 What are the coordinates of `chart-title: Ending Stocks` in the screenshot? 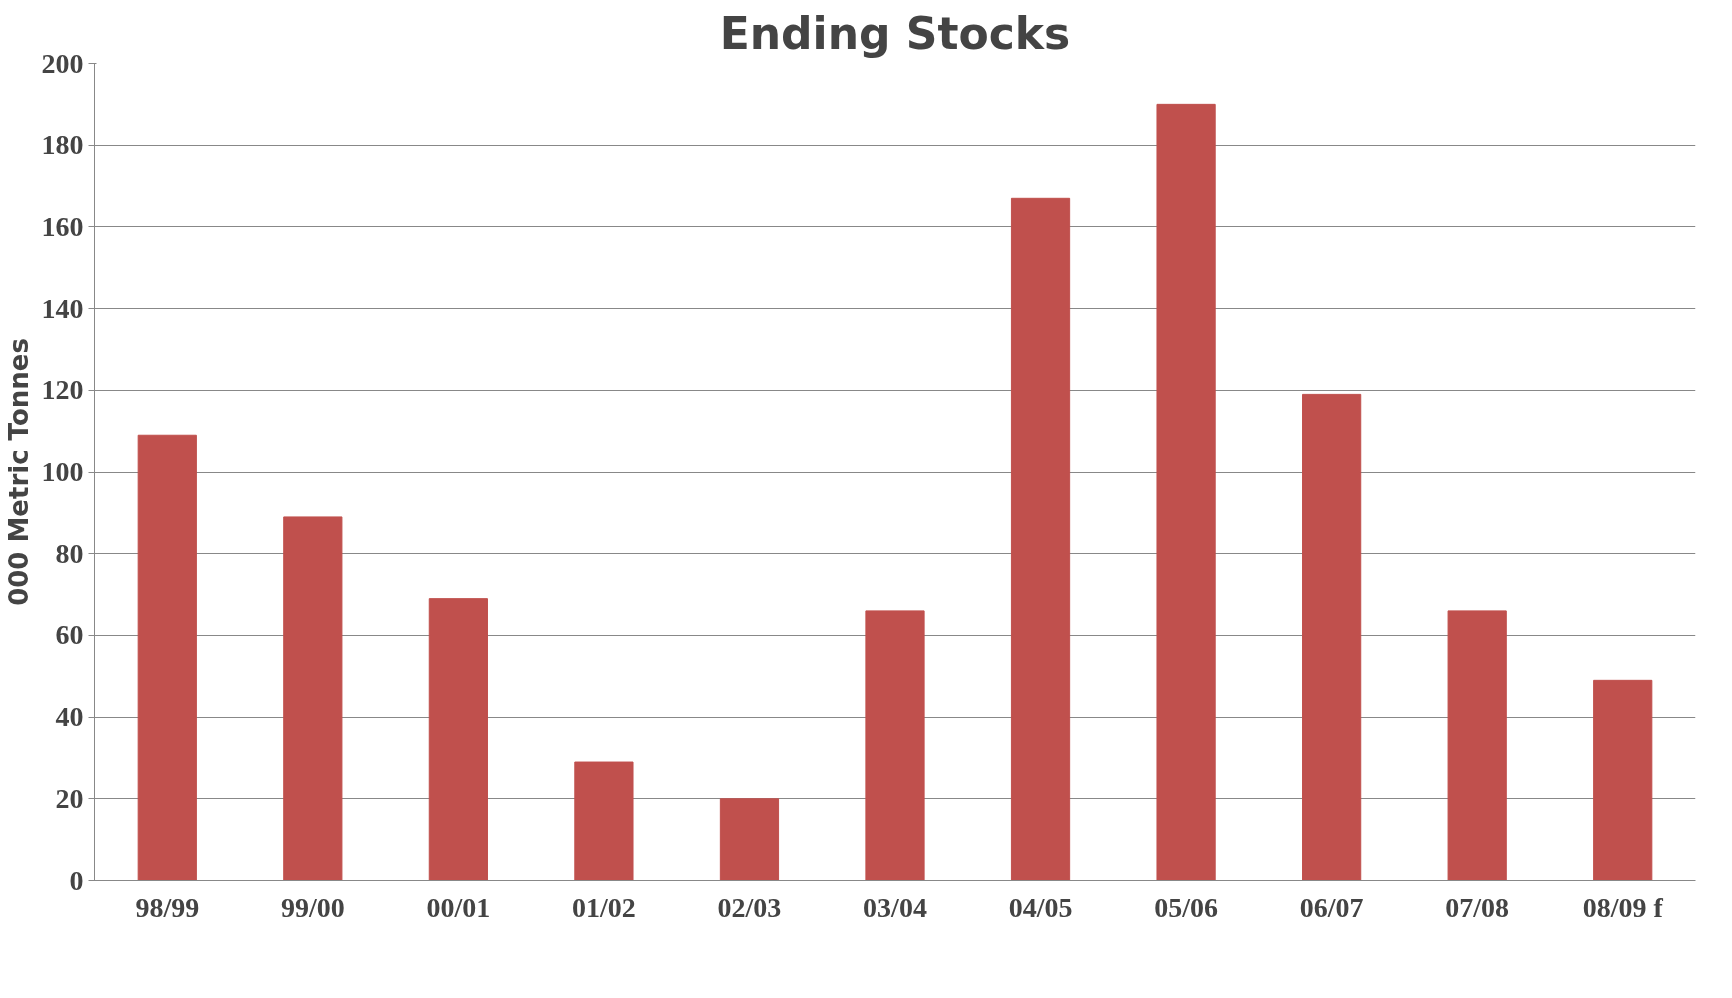 It's located at (895, 33).